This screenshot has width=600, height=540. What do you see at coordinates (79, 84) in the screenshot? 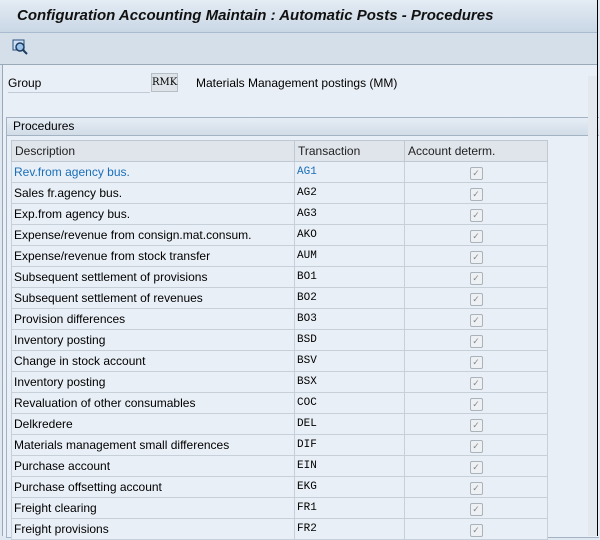
I see `group-label: Group` at bounding box center [79, 84].